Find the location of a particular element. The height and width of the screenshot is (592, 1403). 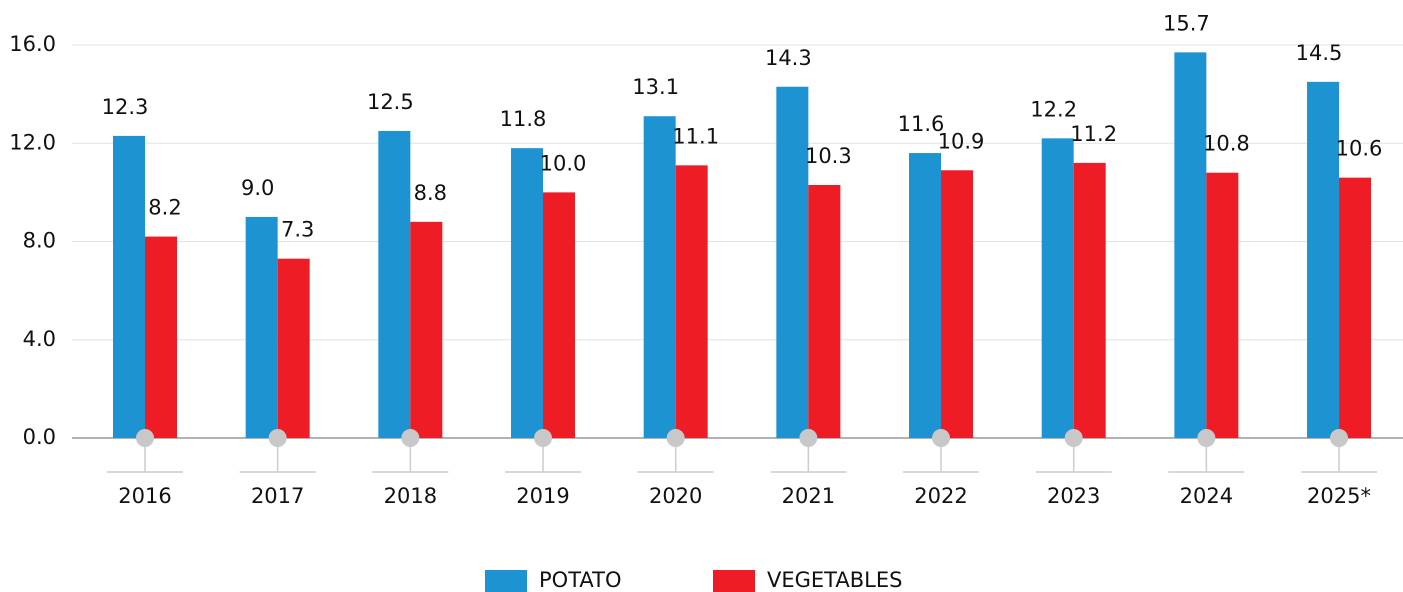

value-label: 8.8 is located at coordinates (430, 193).